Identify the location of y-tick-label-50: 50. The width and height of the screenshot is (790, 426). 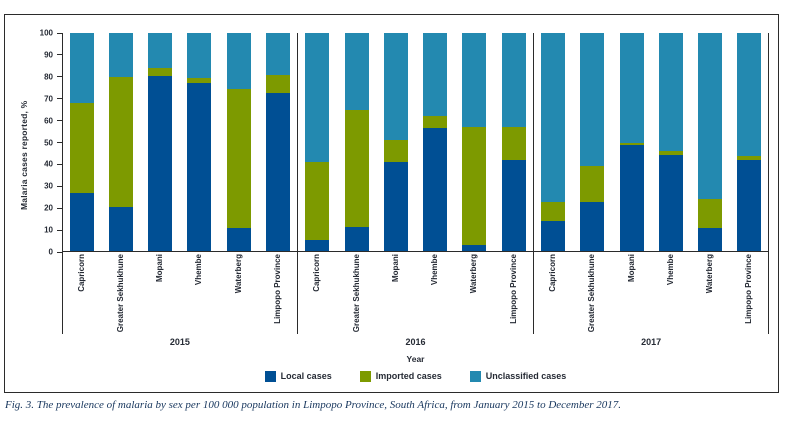
(48, 142).